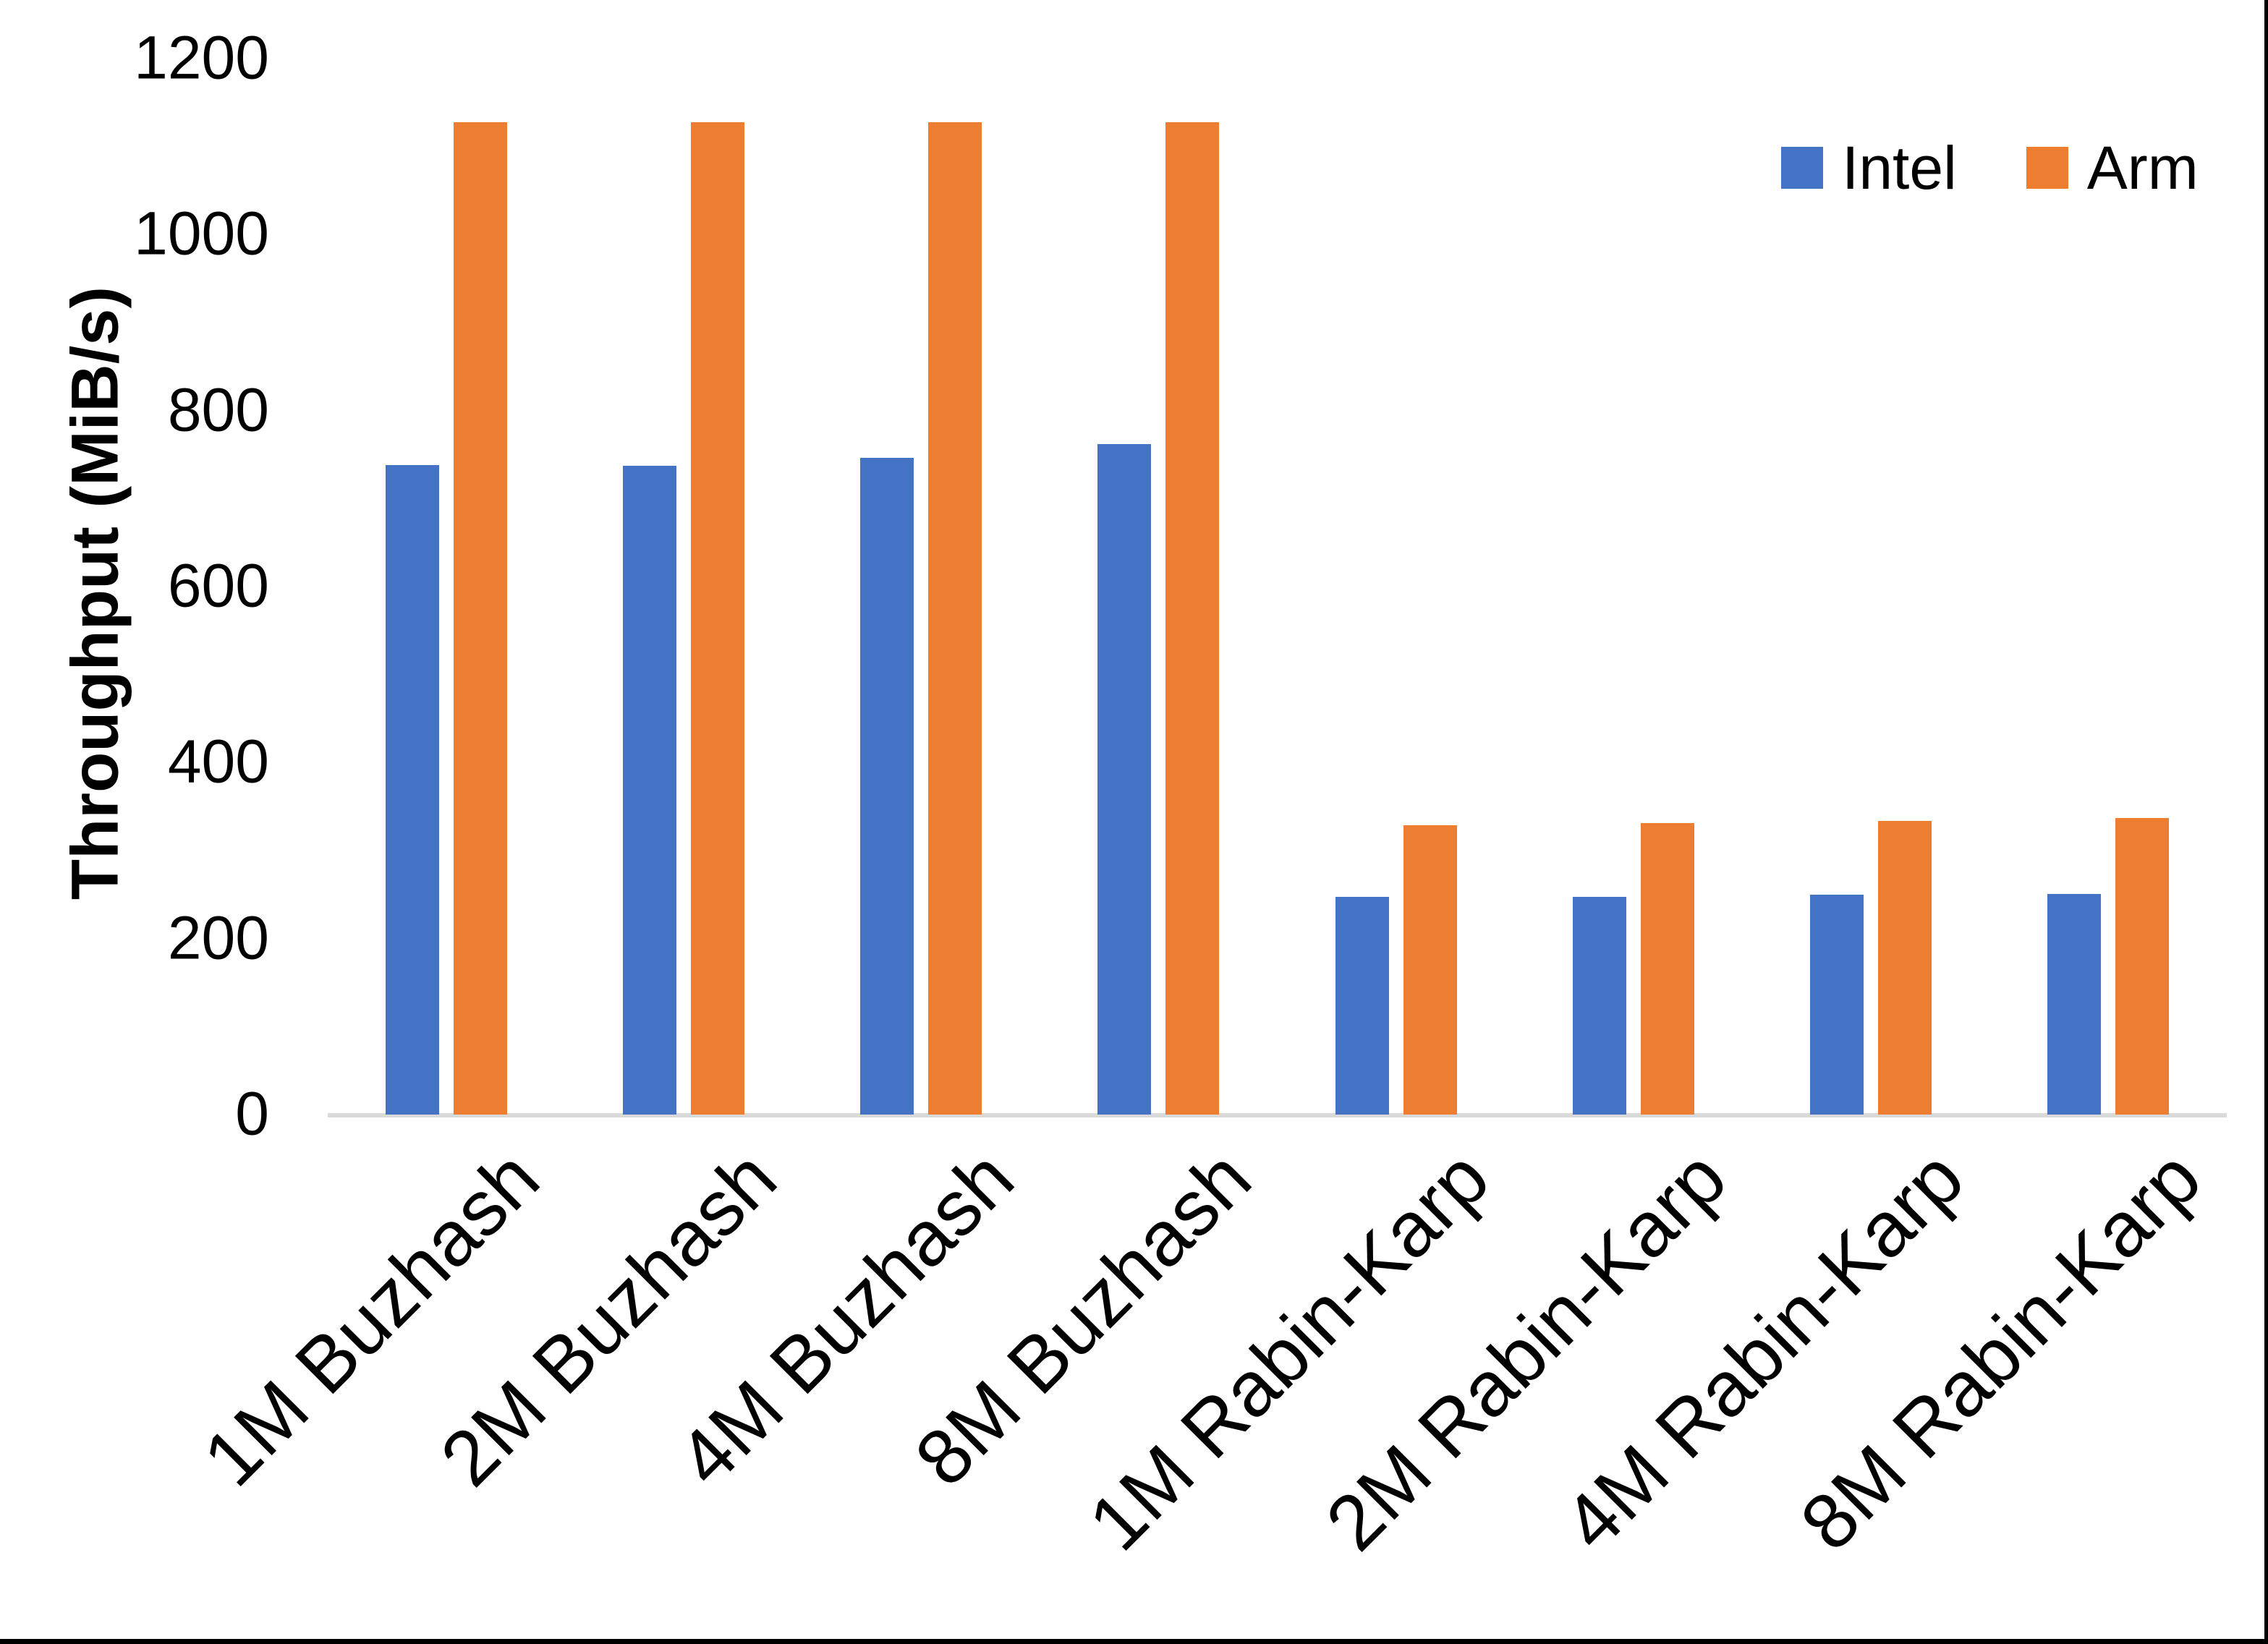  I want to click on y-tick-label: 0, so click(252, 1113).